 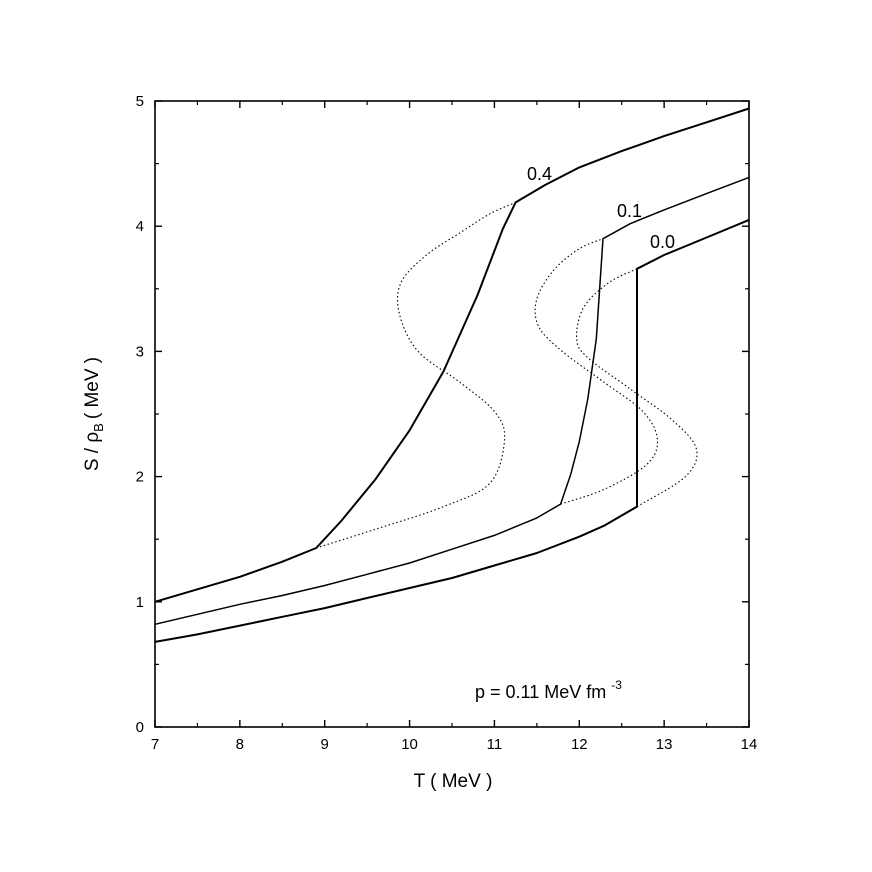 I want to click on x-tick-label: 9, so click(x=325, y=744).